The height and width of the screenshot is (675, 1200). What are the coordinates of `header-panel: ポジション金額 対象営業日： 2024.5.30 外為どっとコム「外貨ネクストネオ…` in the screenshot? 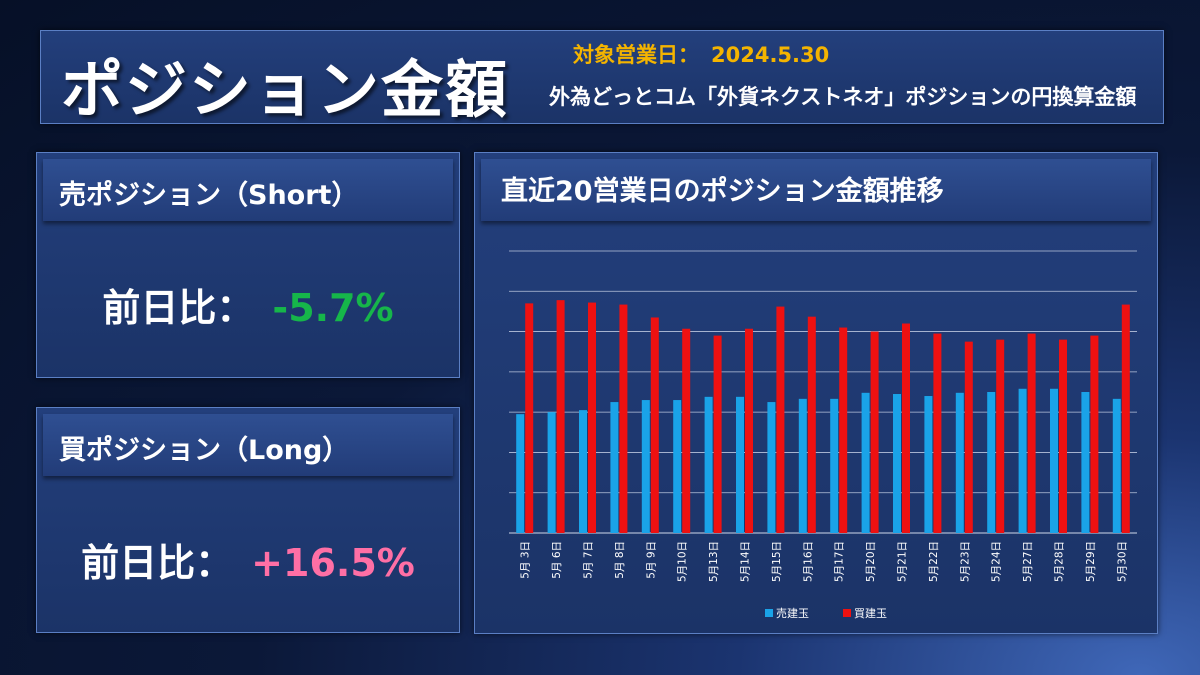 It's located at (602, 78).